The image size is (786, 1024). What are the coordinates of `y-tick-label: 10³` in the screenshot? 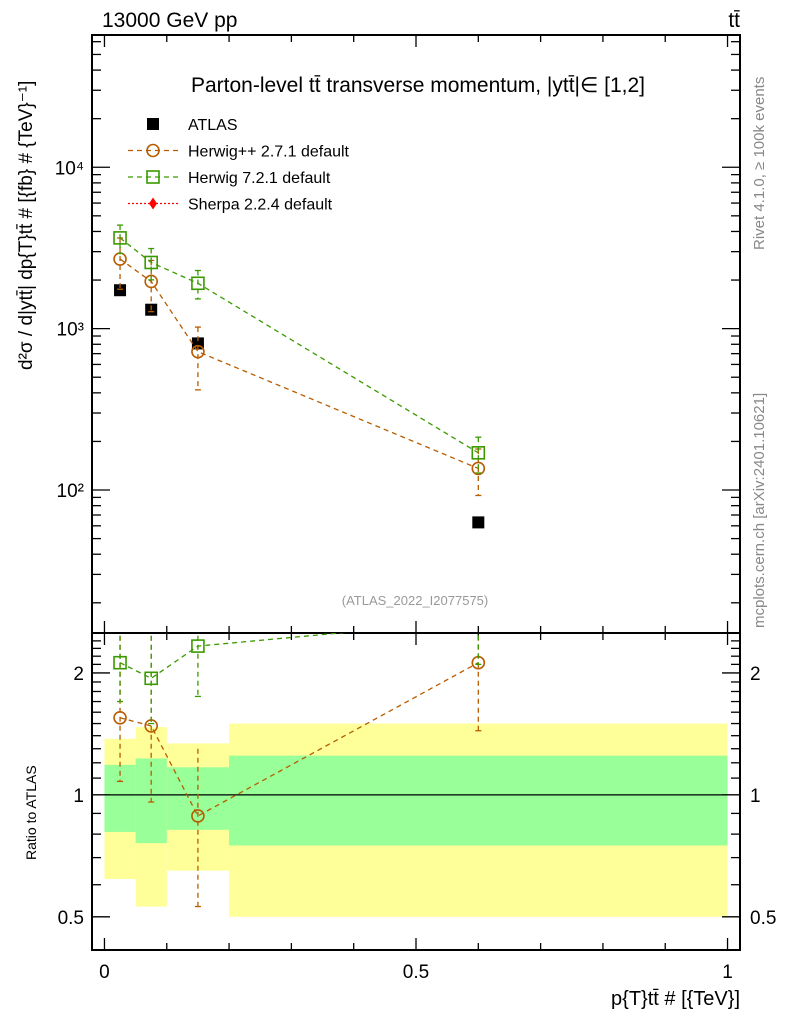 It's located at (70, 330).